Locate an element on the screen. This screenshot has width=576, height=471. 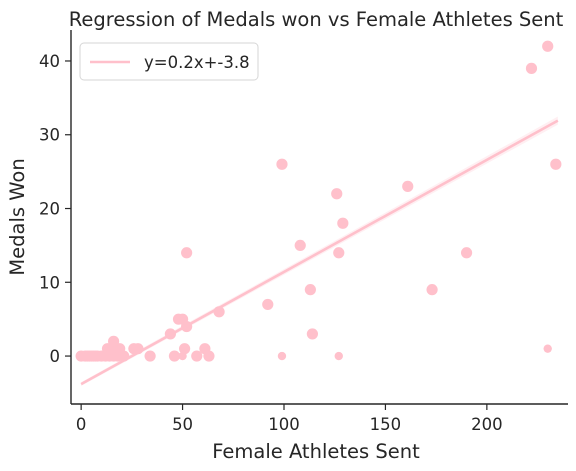
legend: y=0.2x+-3.8 is located at coordinates (169, 61).